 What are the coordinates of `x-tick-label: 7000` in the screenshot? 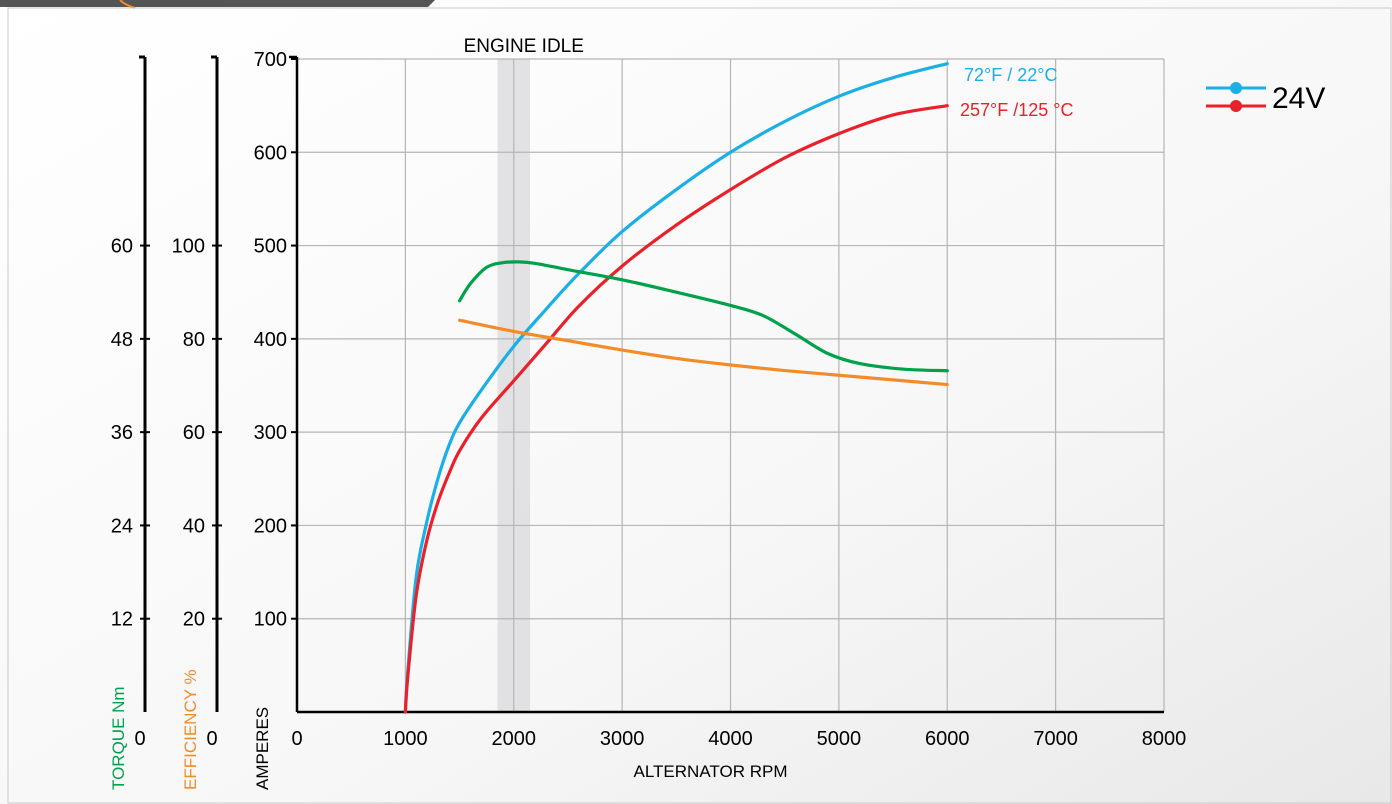 It's located at (1055, 739).